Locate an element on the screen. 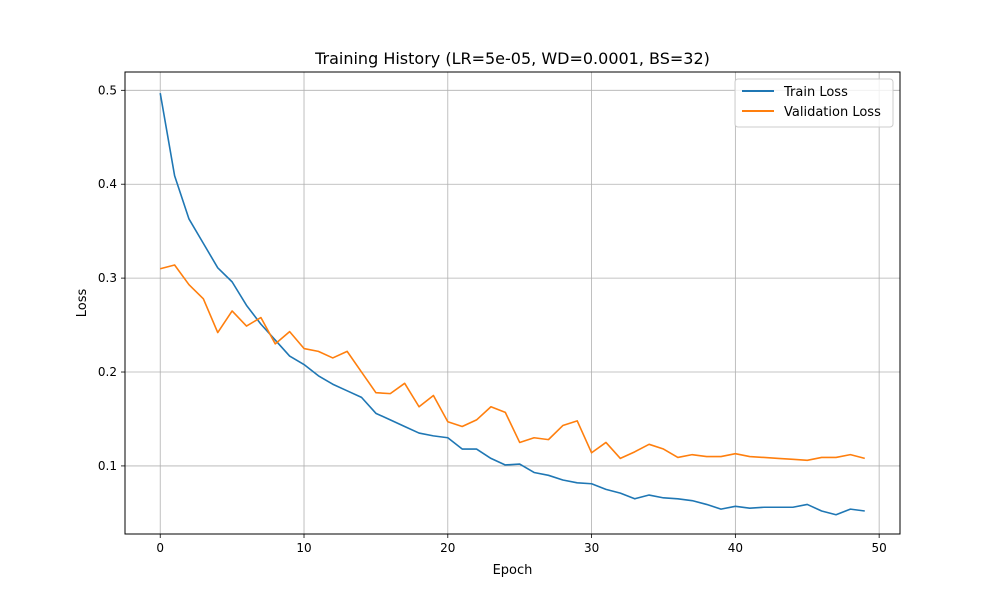  y-tick-label: 0.4 is located at coordinates (107, 184).